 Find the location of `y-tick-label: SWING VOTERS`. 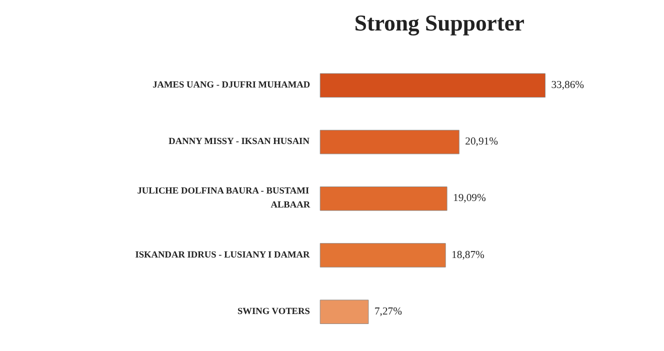

y-tick-label: SWING VOTERS is located at coordinates (273, 311).